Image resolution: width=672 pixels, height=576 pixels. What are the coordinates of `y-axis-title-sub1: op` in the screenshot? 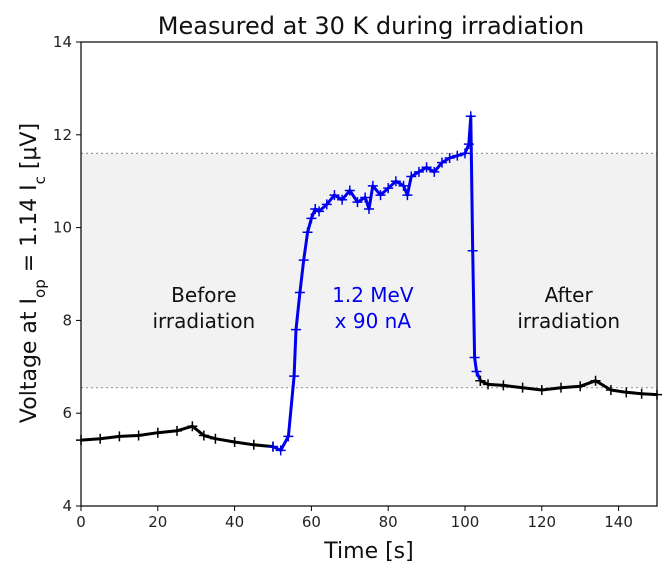 It's located at (40, 288).